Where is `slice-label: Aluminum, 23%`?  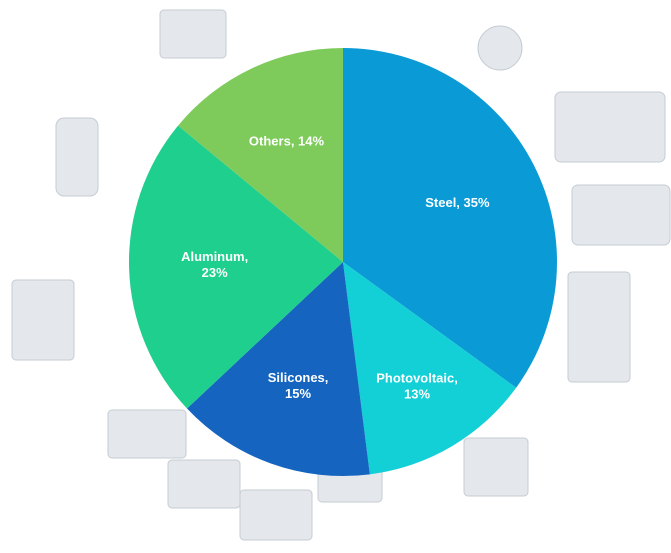 slice-label: Aluminum, 23% is located at coordinates (214, 264).